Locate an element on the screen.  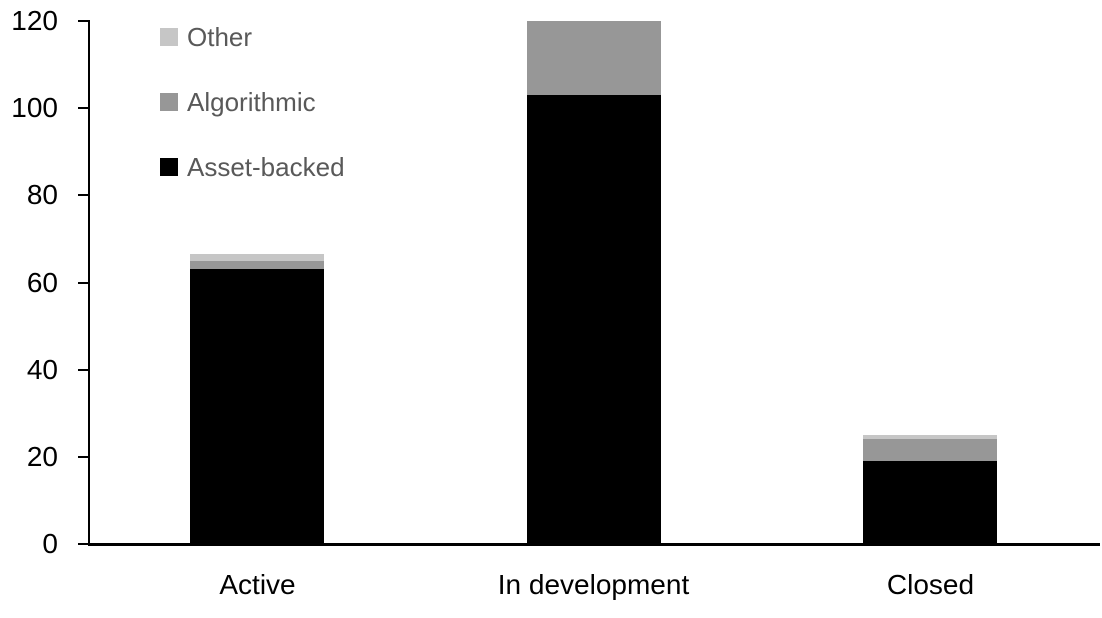
legend-label-other: Other is located at coordinates (220, 37).